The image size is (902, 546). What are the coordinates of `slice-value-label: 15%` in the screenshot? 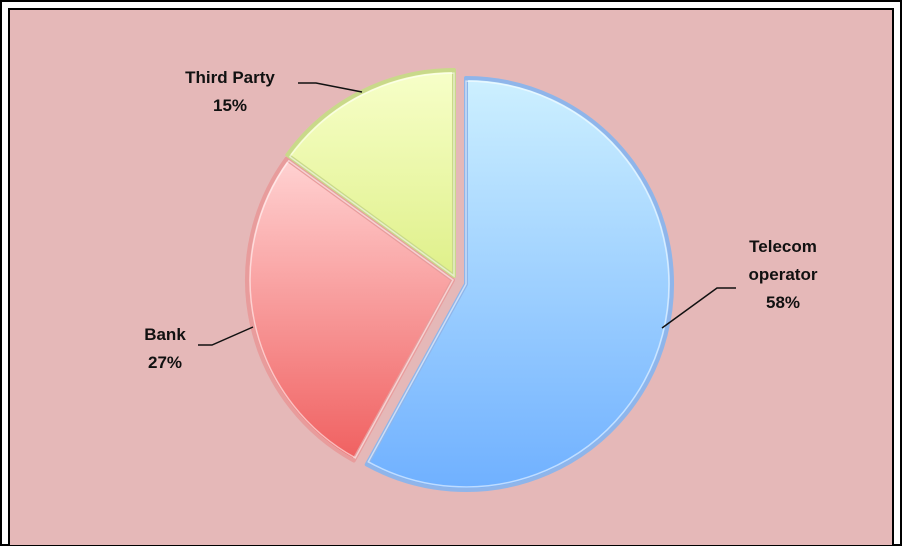 It's located at (230, 105).